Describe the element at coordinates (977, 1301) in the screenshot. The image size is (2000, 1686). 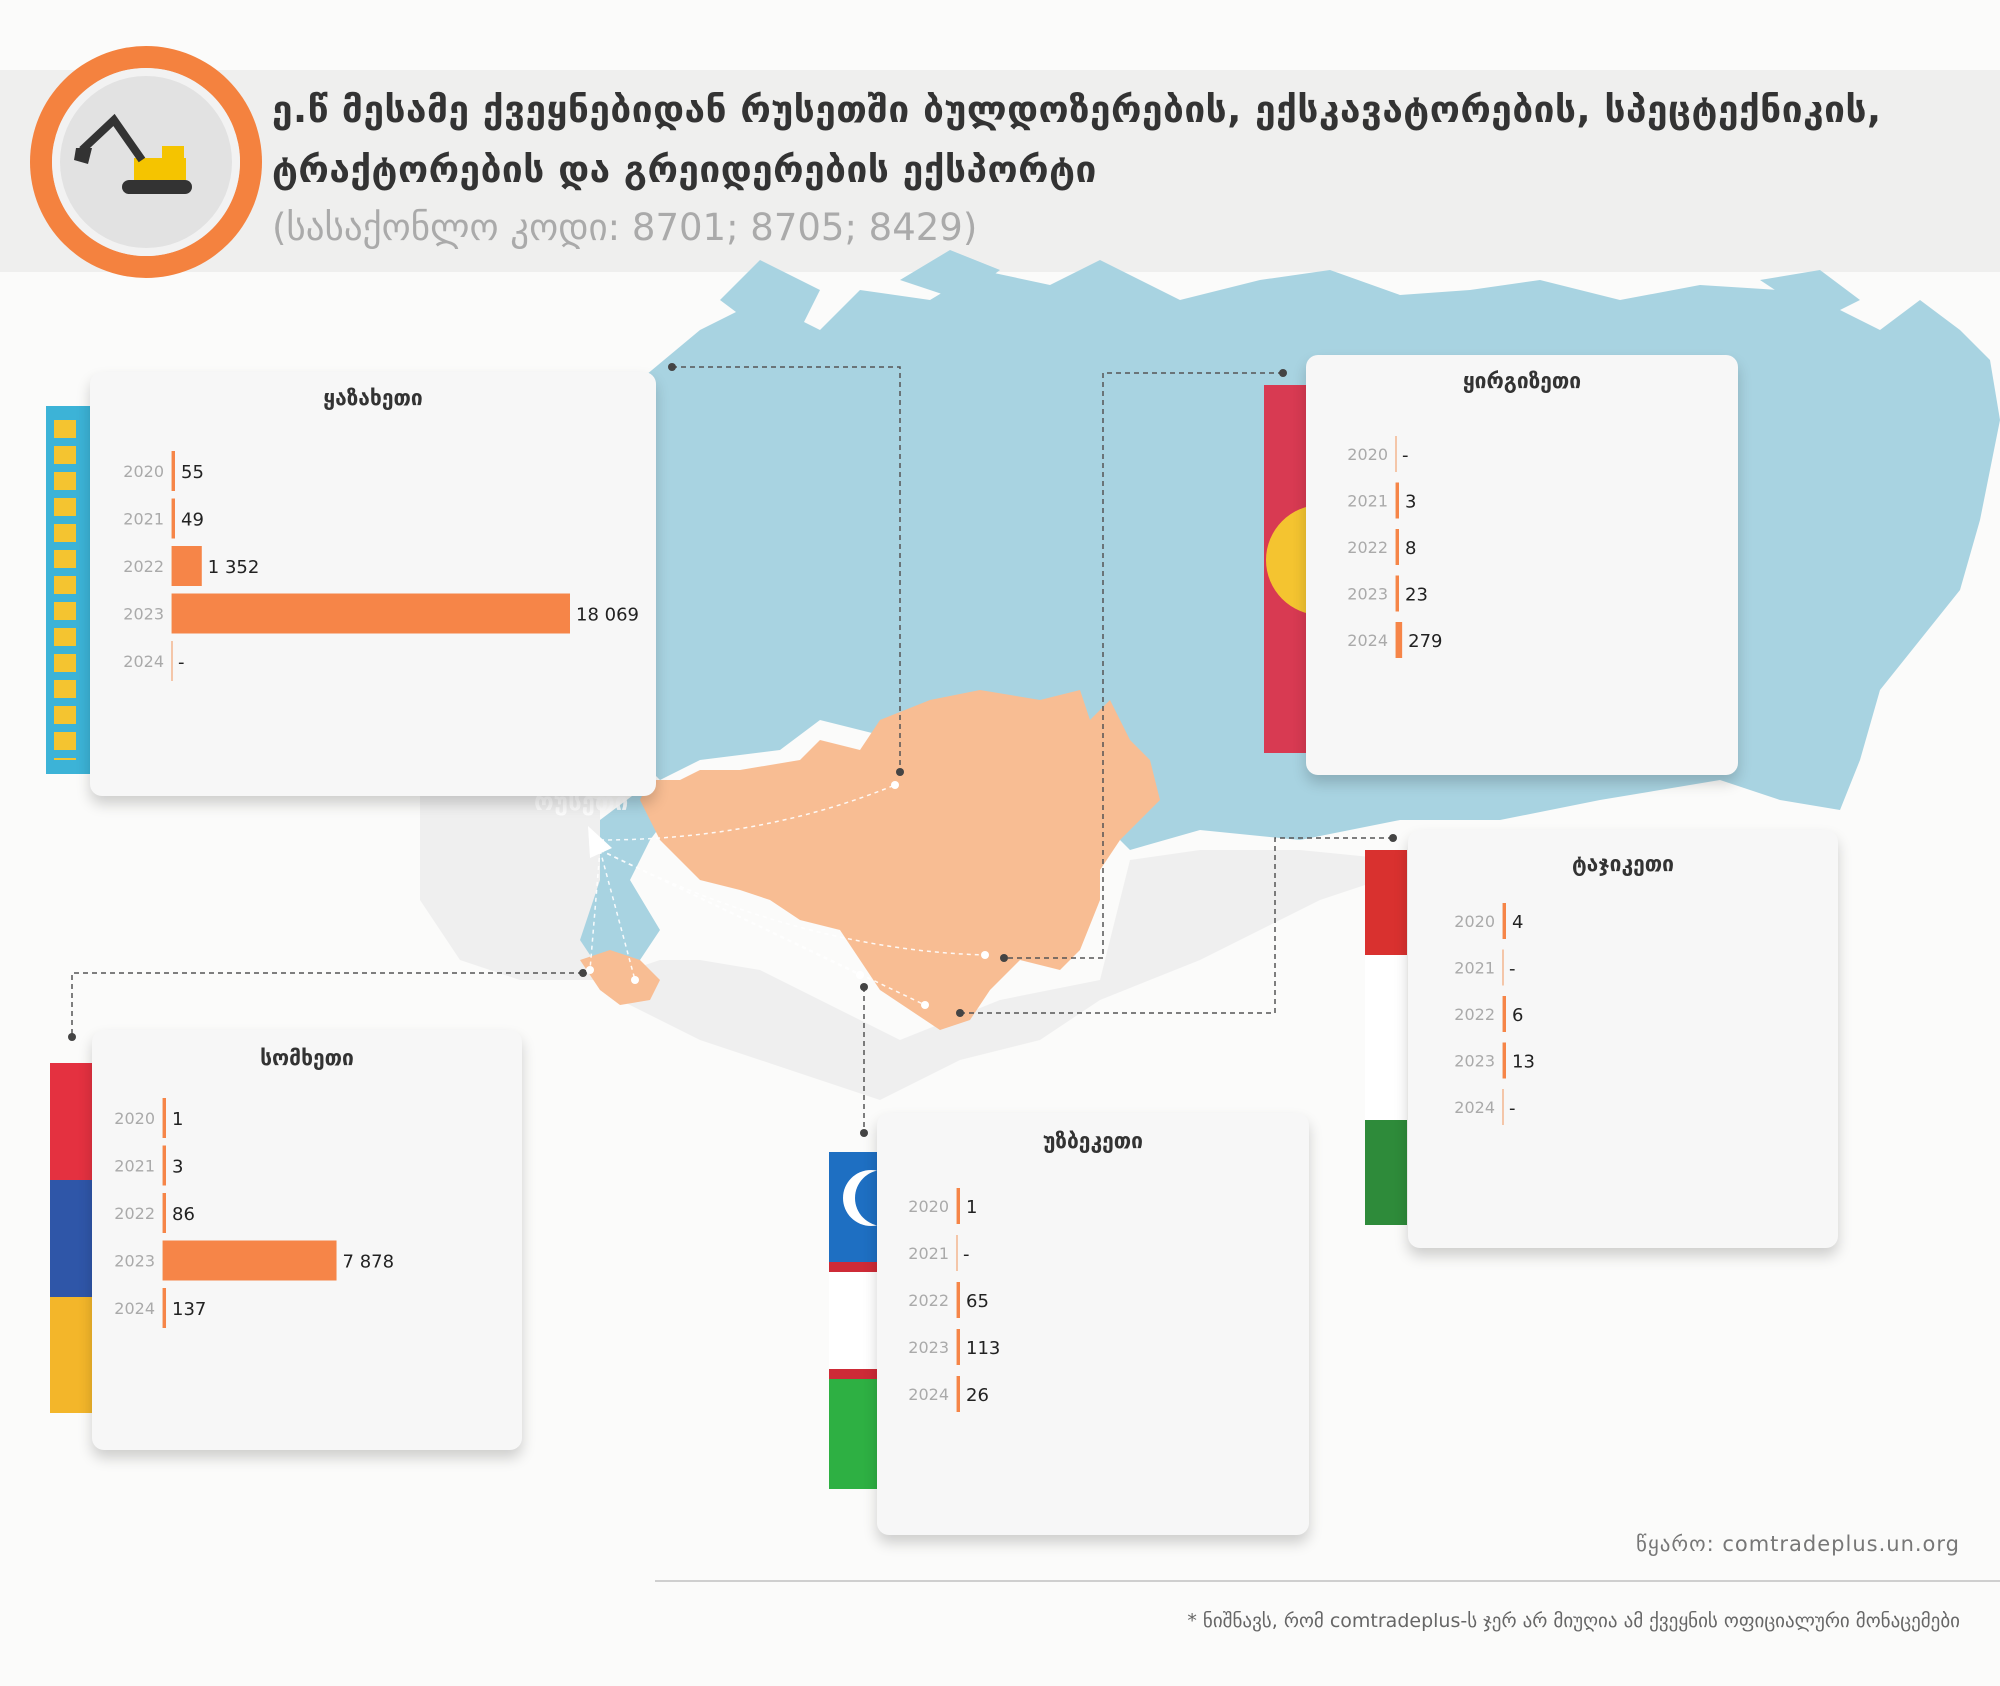
I see `data-label: 65` at that location.